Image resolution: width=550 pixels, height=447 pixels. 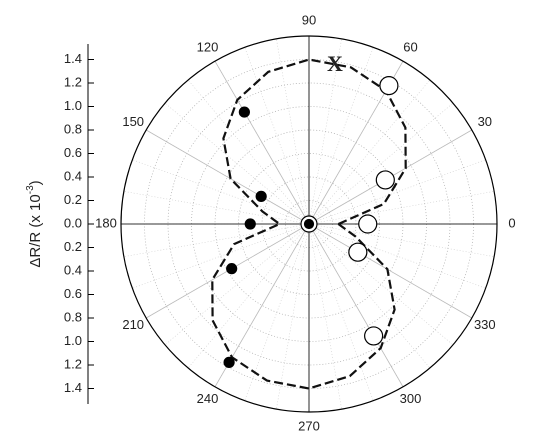 What do you see at coordinates (35, 182) in the screenshot?
I see `r-label-end: )` at bounding box center [35, 182].